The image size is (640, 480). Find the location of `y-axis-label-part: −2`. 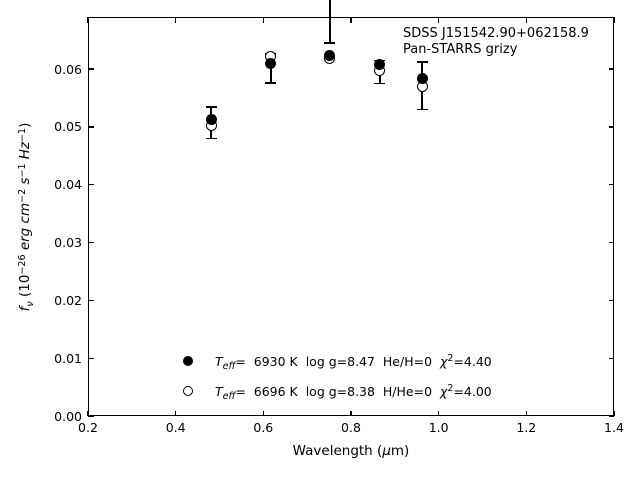

y-axis-label-part: −2 is located at coordinates (22, 195).